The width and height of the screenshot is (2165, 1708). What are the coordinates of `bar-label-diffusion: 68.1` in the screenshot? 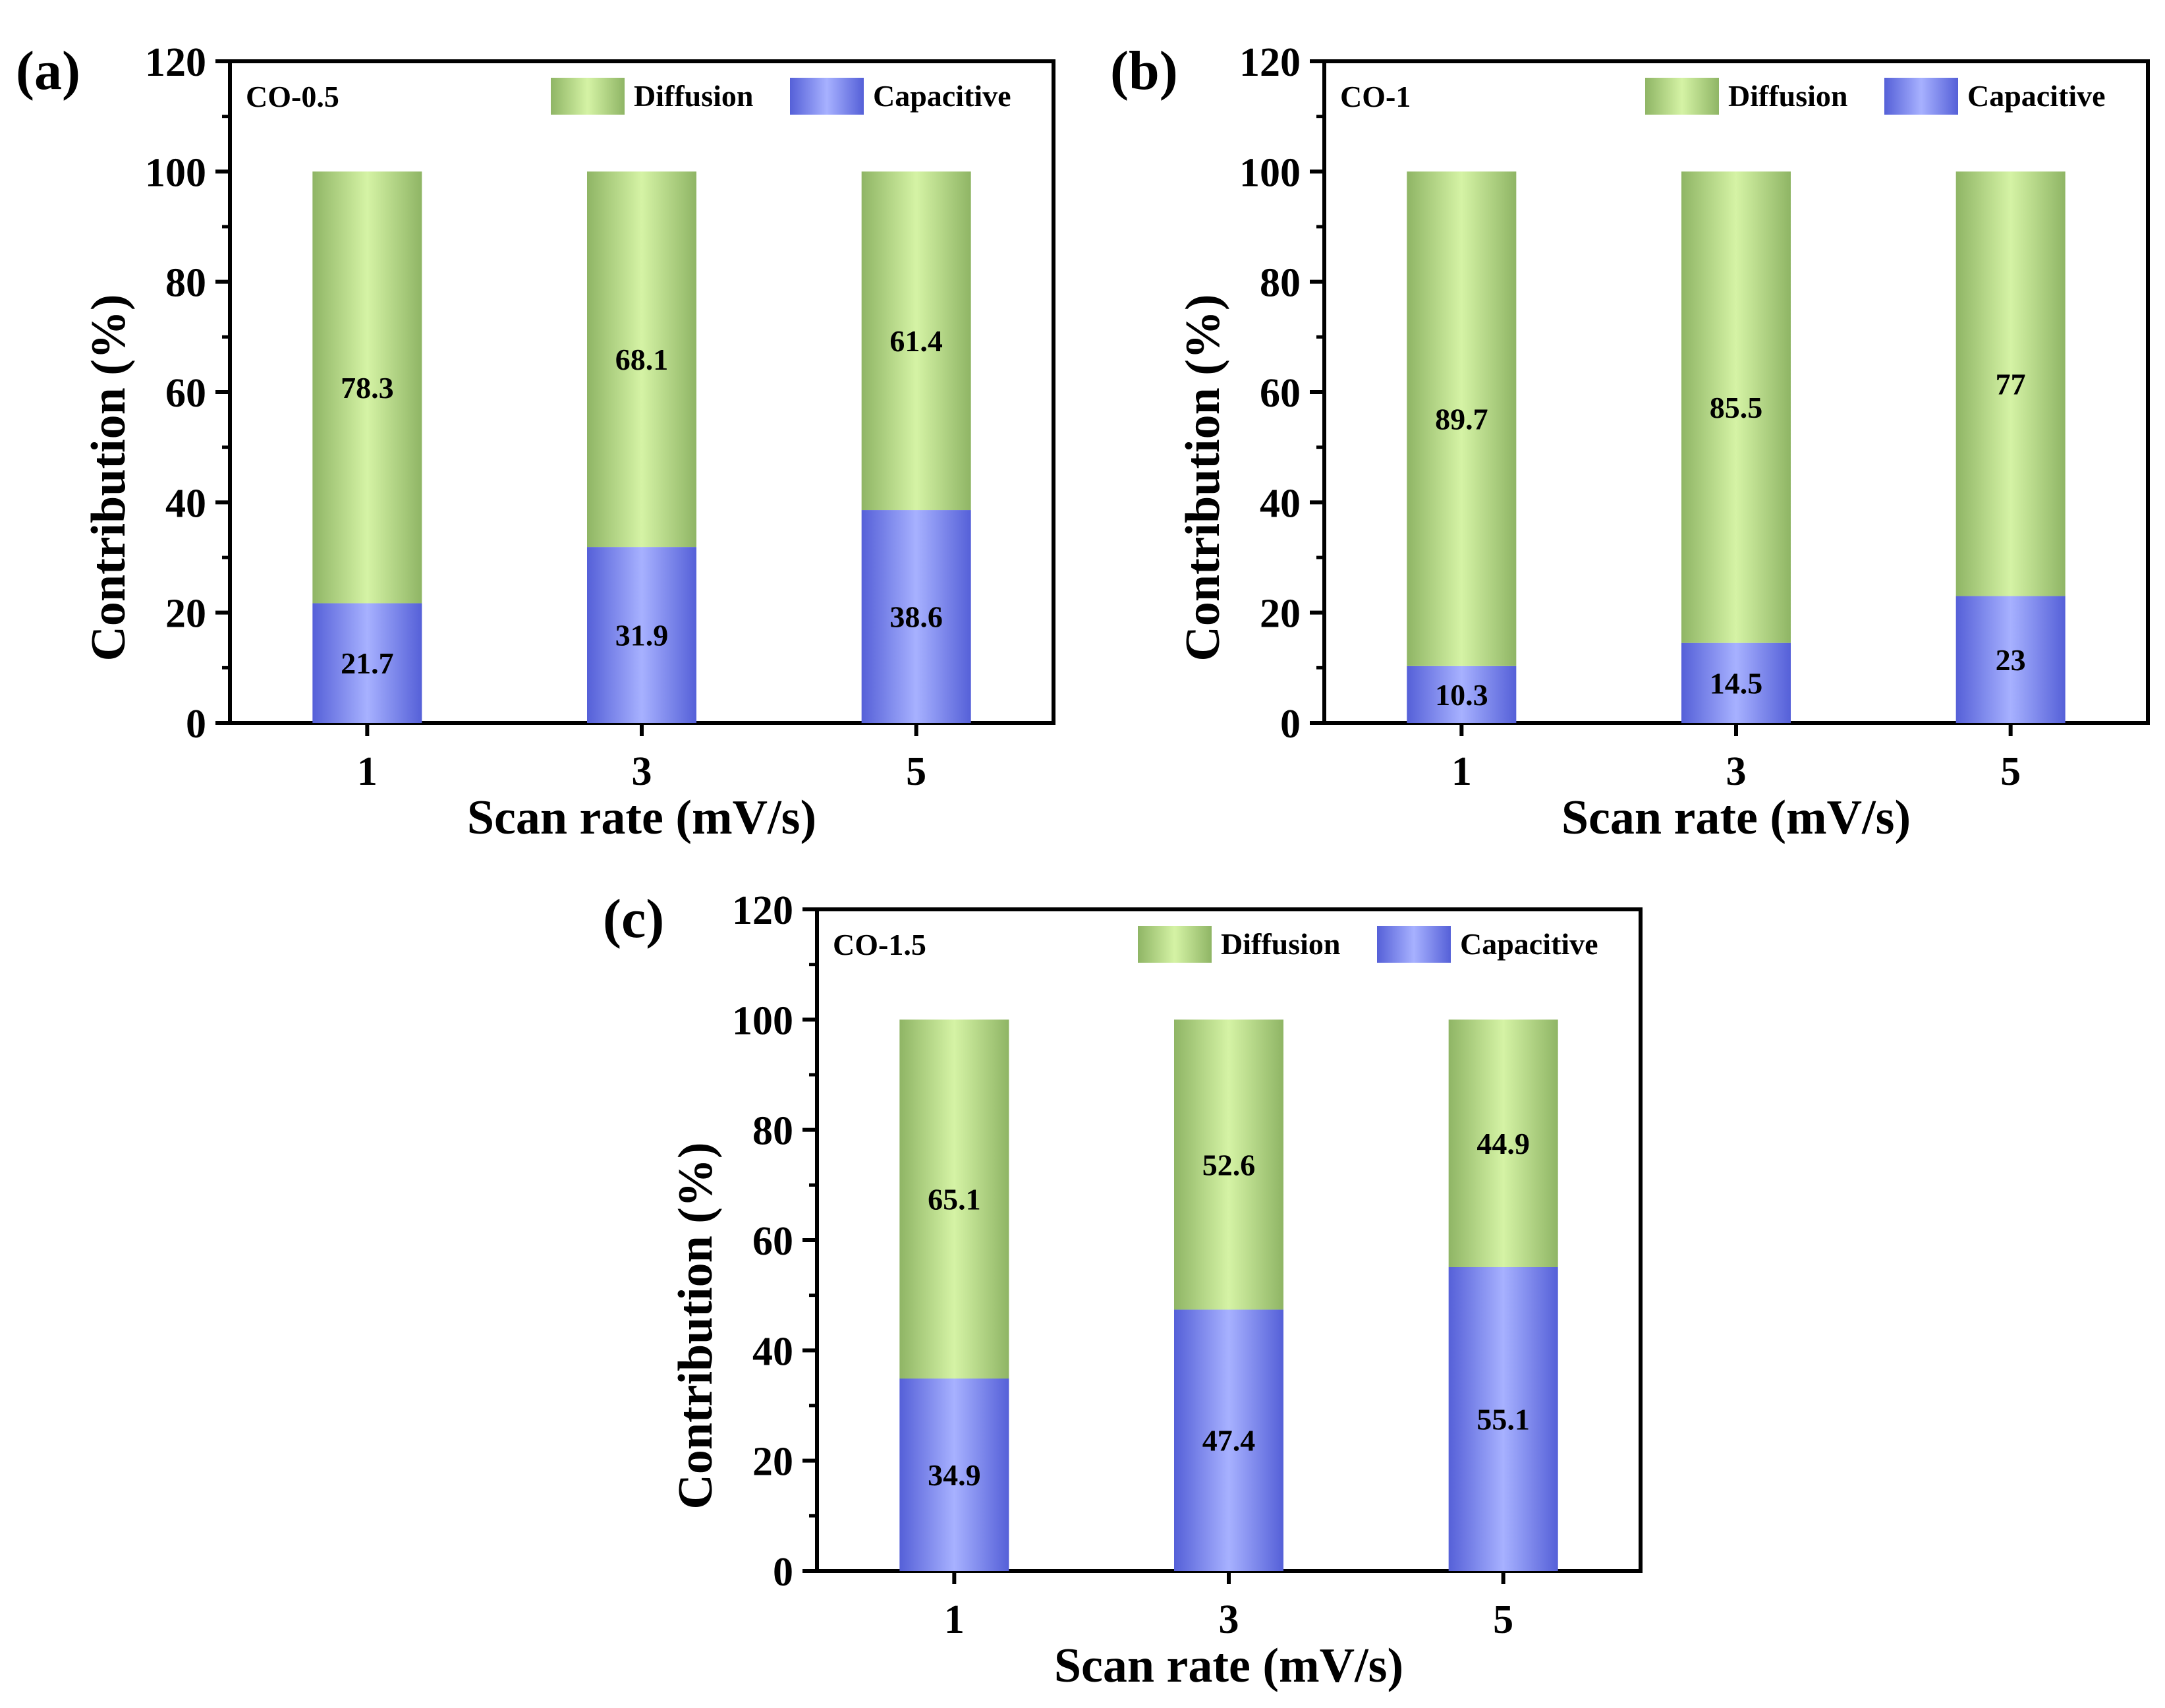 It's located at (642, 359).